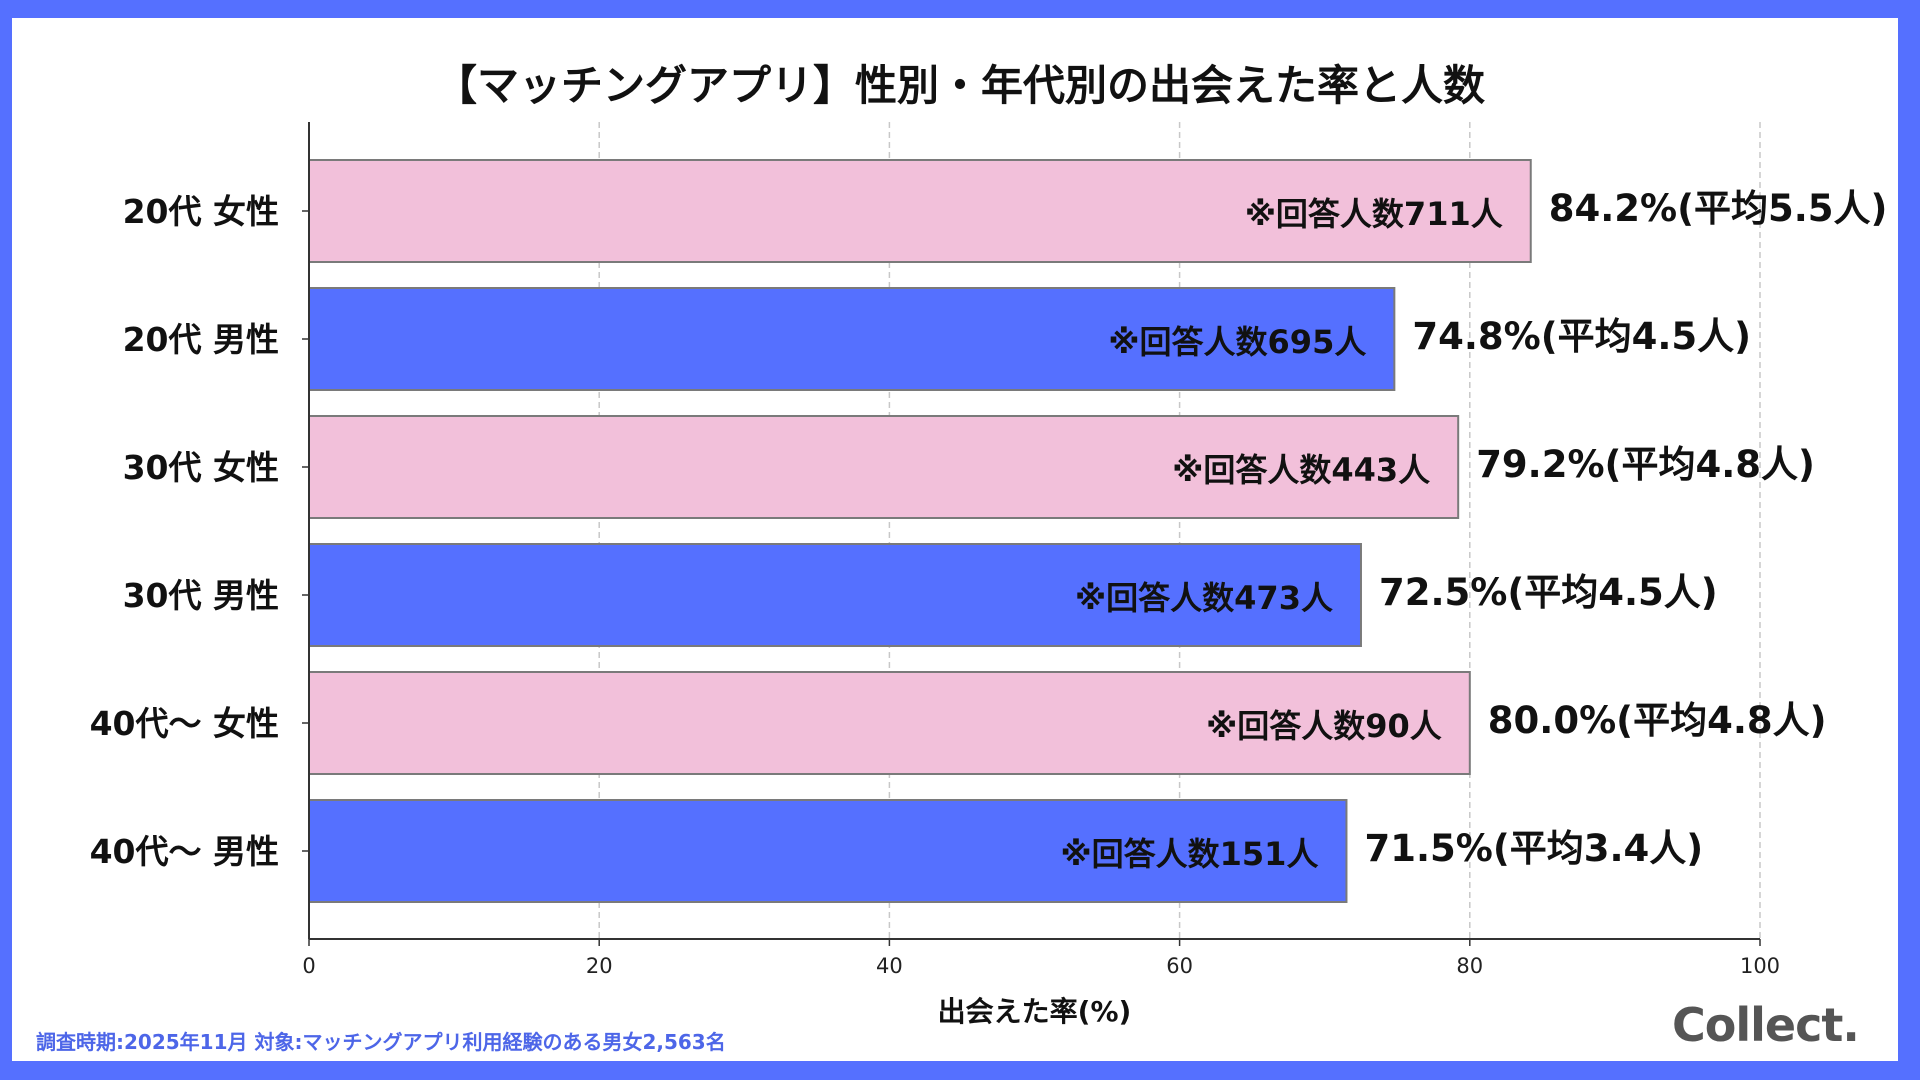 This screenshot has width=1920, height=1080. Describe the element at coordinates (381, 1042) in the screenshot. I see `footnote: 調査時期:2025年11月 対象:マッチングアプリ利用経験のある男女2,563名` at that location.